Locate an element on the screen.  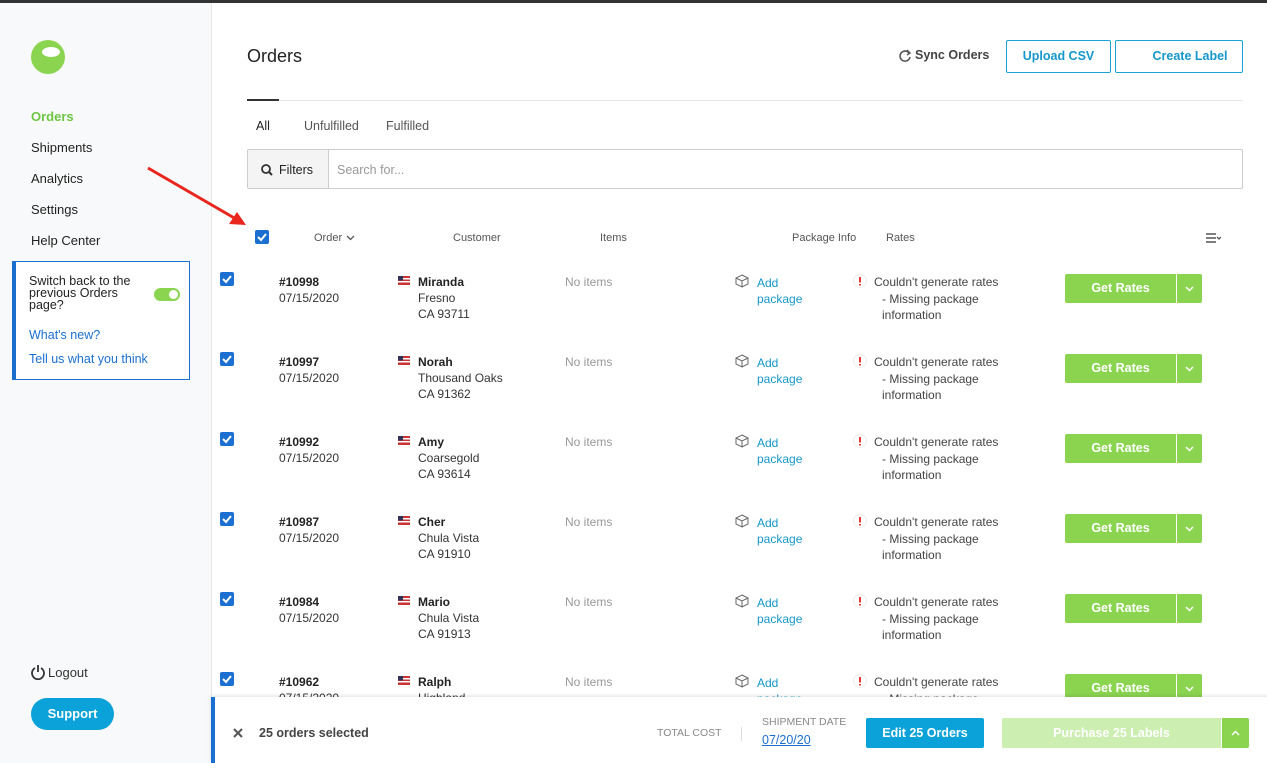
edit-orders-button: Edit 25 Orders is located at coordinates (925, 733).